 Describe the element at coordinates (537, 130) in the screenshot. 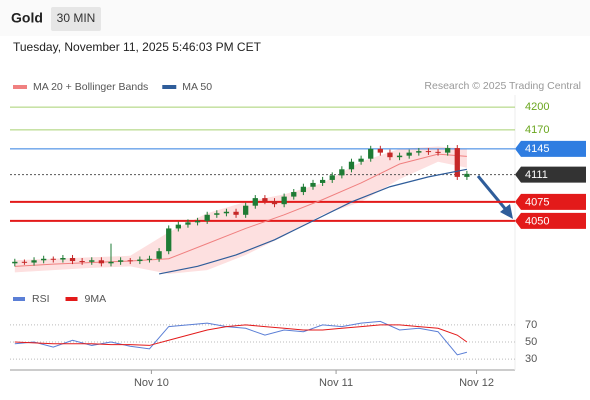

I see `level-label: 4170` at that location.